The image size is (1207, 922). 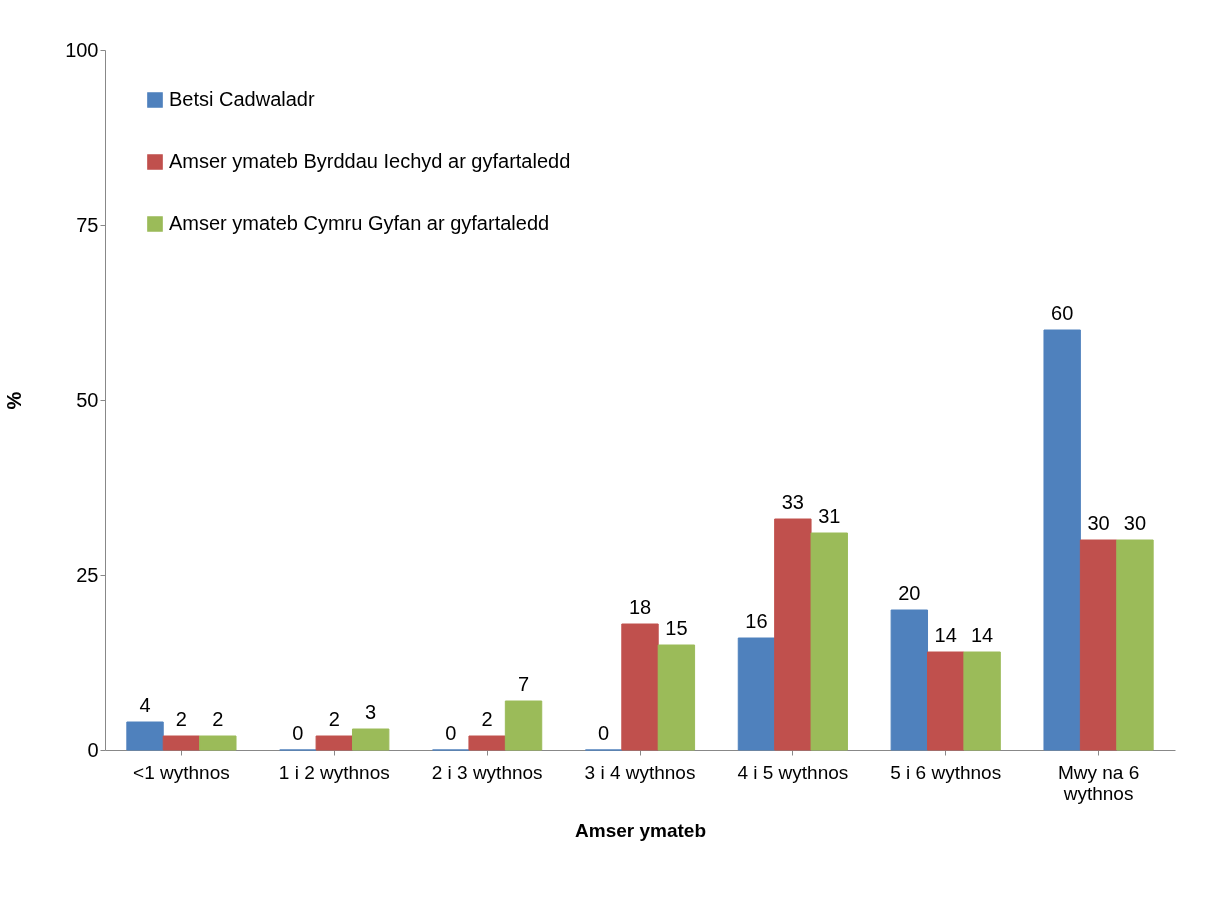 I want to click on data-label: 7, so click(x=523, y=684).